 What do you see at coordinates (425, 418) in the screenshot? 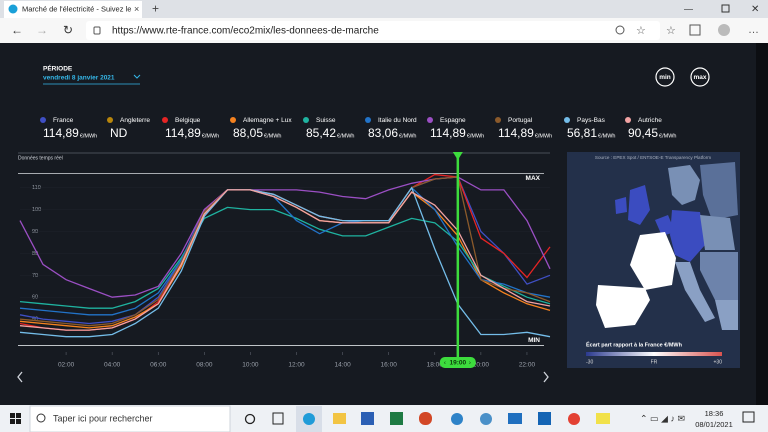
I see `powerpoint-icon` at bounding box center [425, 418].